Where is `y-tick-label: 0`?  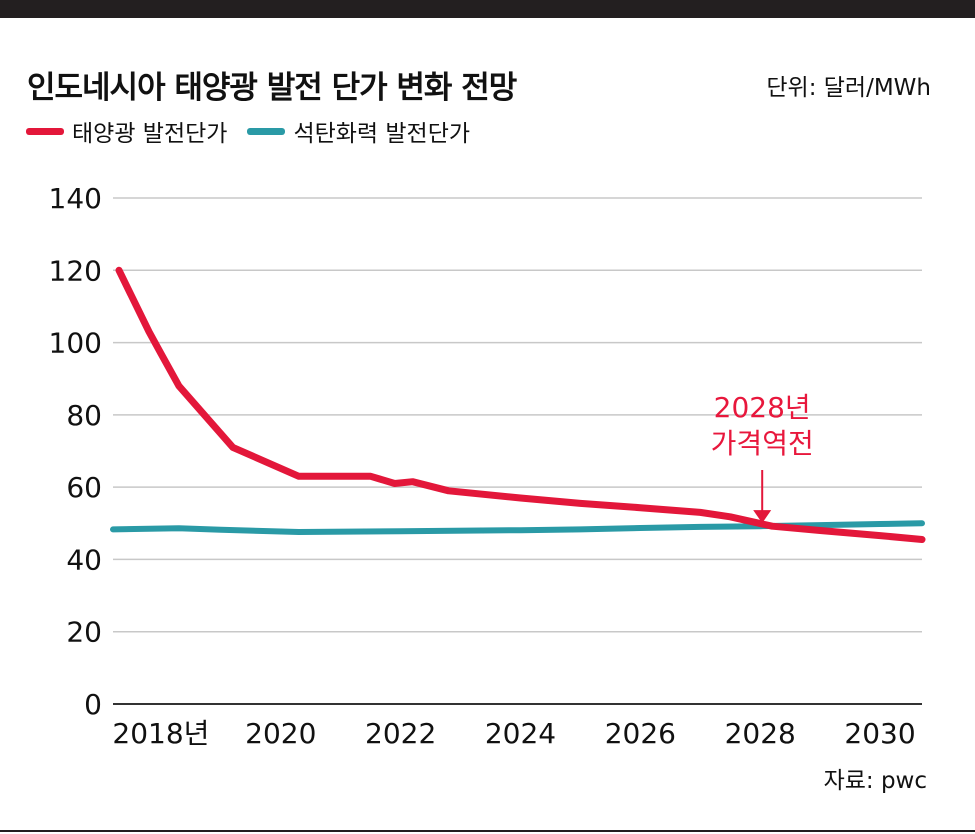
y-tick-label: 0 is located at coordinates (93, 704).